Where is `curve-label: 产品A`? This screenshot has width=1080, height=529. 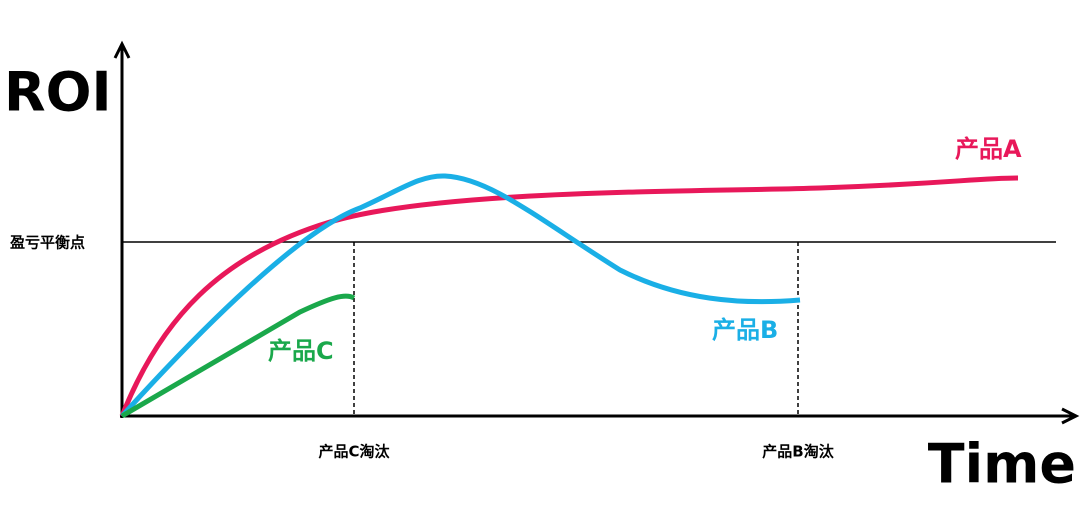 curve-label: 产品A is located at coordinates (988, 149).